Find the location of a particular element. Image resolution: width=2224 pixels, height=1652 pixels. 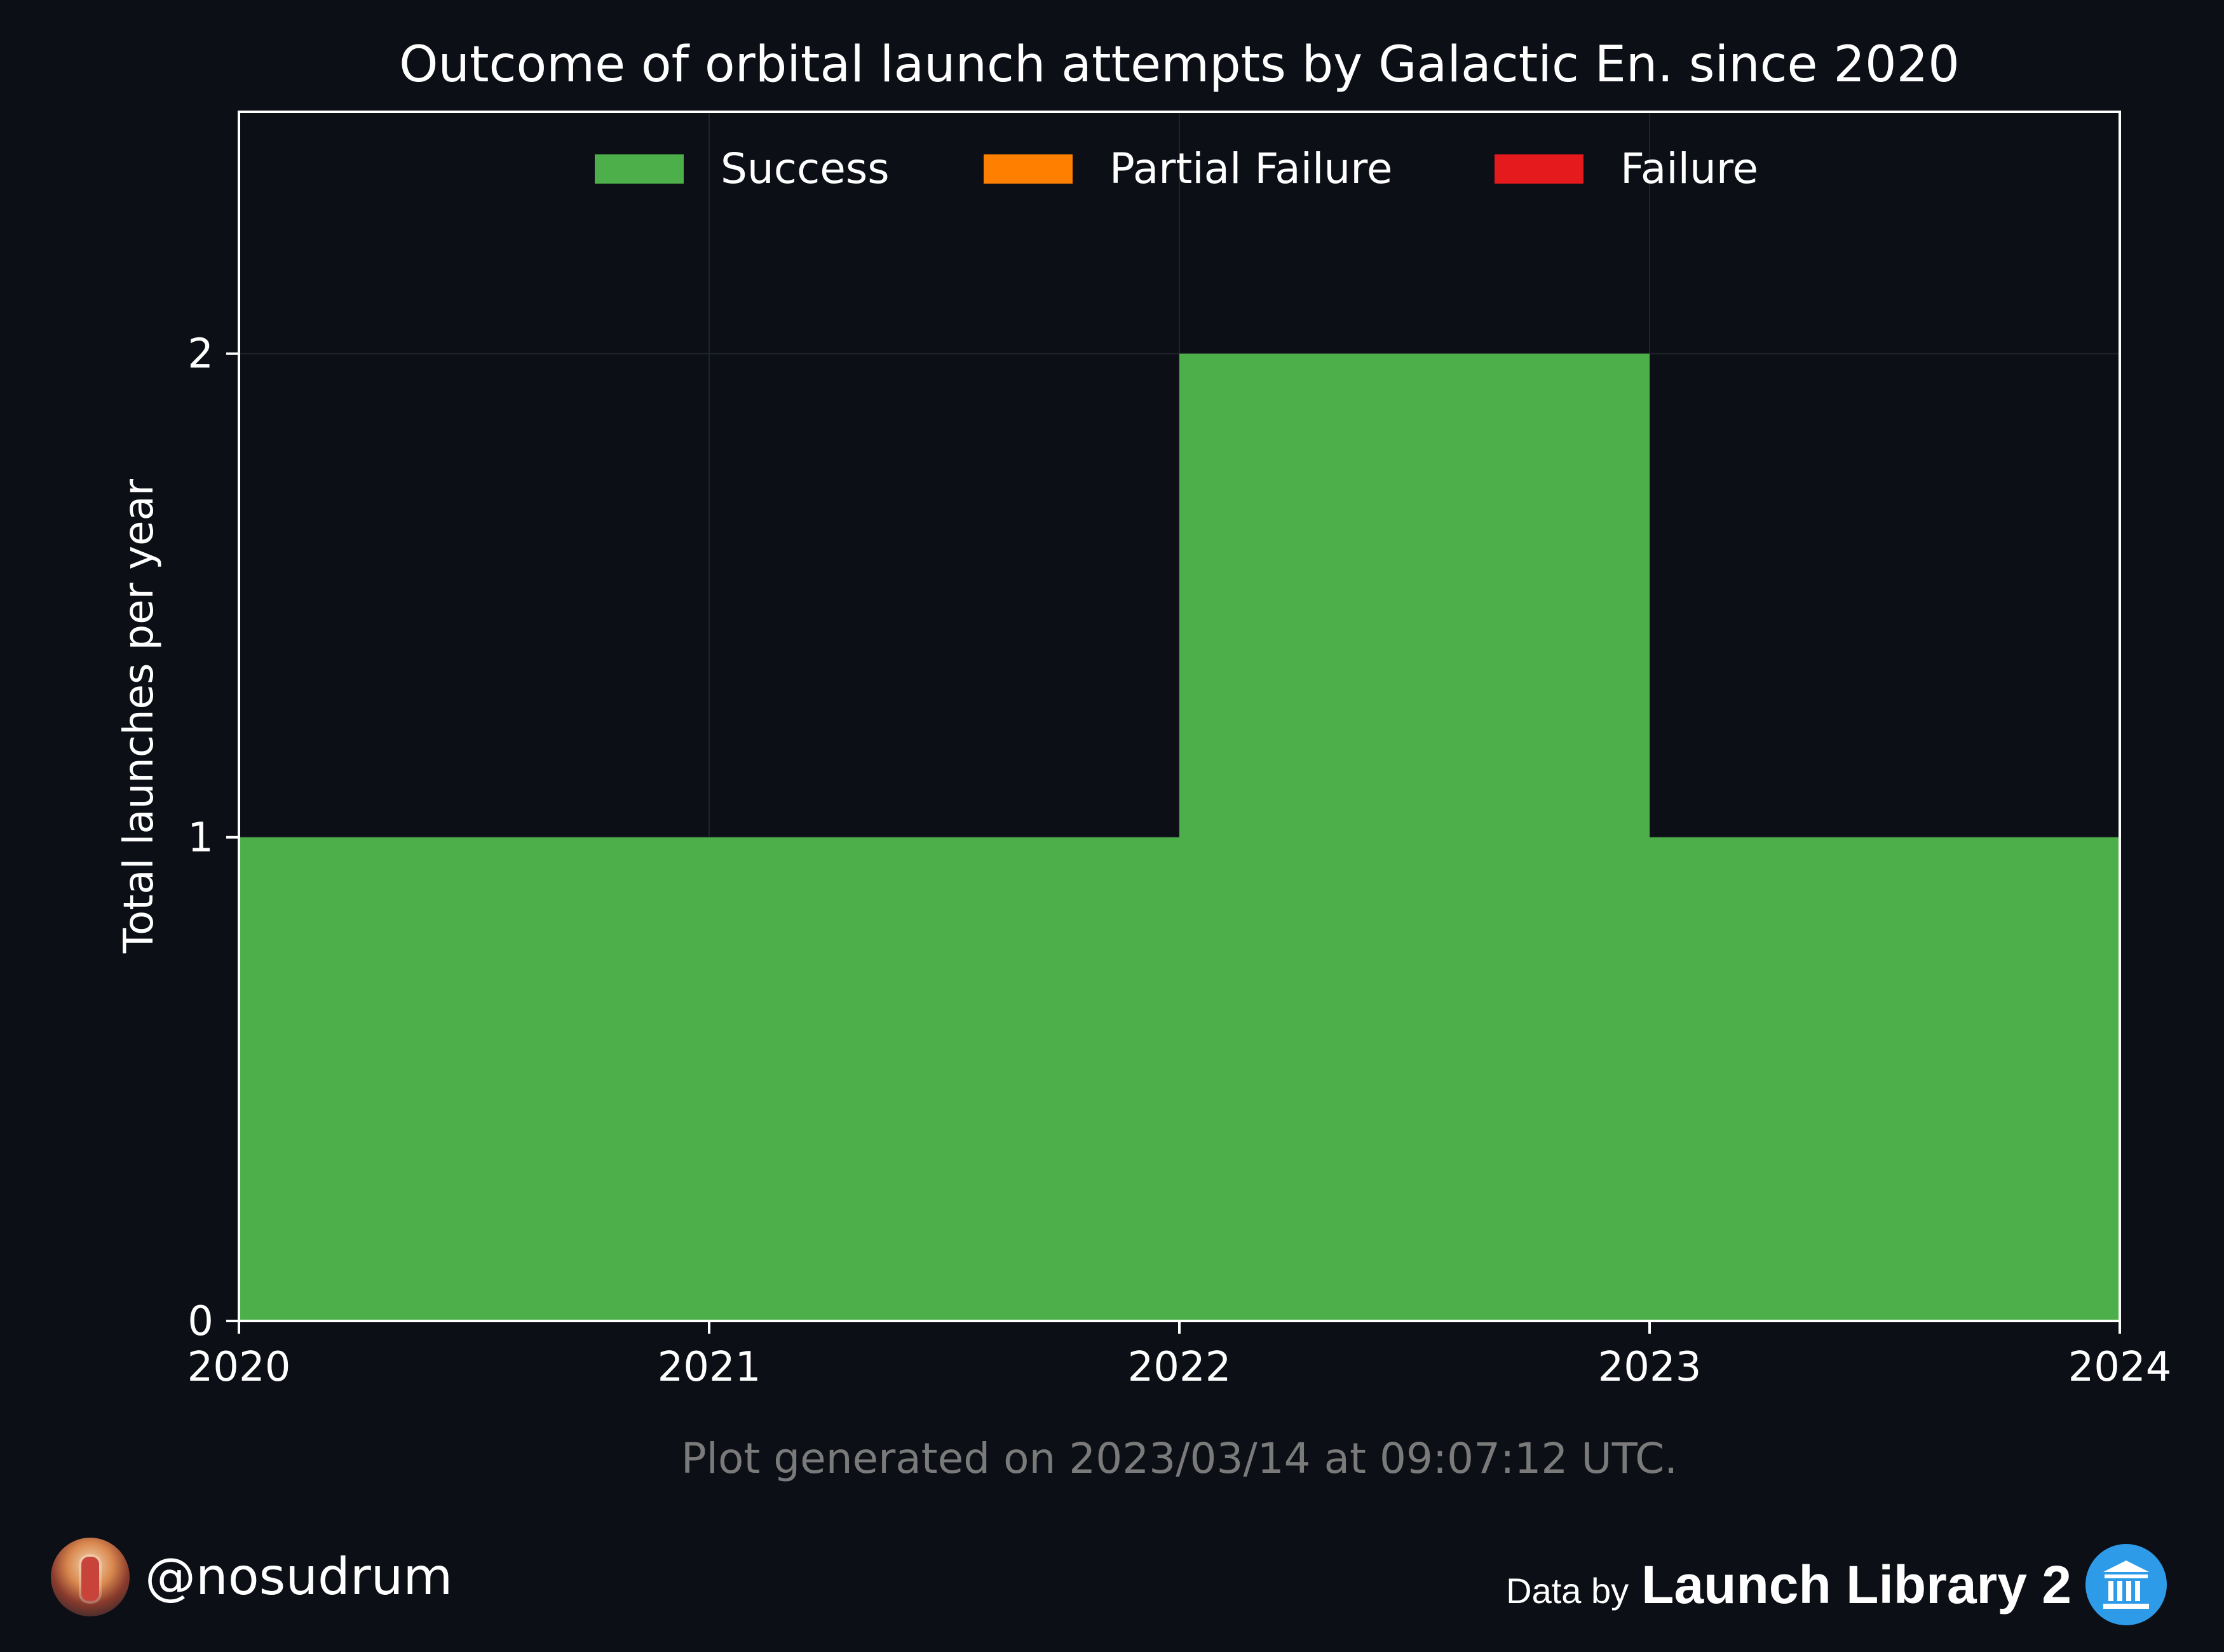

y-tick-label-2: 2 is located at coordinates (200, 354).